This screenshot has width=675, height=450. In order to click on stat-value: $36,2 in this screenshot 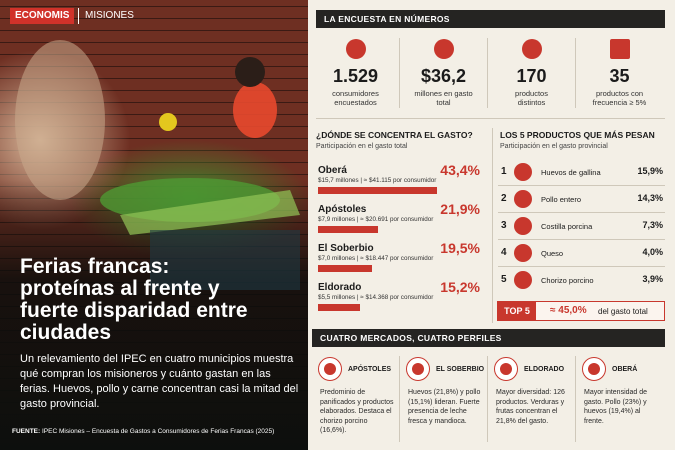, I will do `click(443, 76)`.